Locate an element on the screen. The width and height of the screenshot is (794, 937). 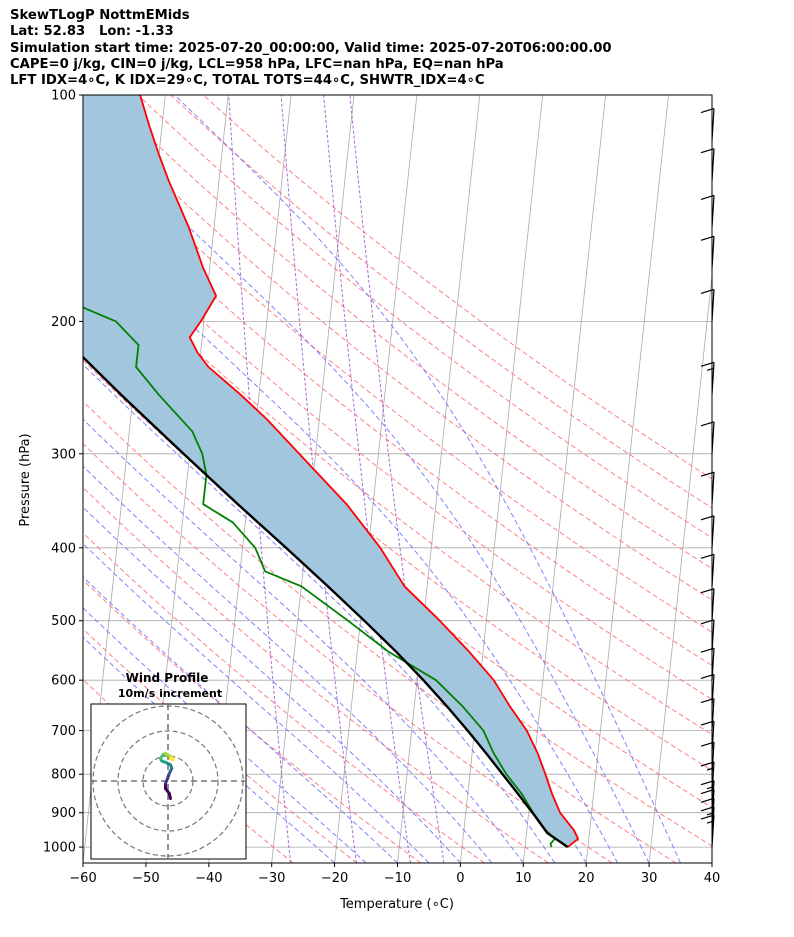
y-tick-label: 600 is located at coordinates (63, 681).